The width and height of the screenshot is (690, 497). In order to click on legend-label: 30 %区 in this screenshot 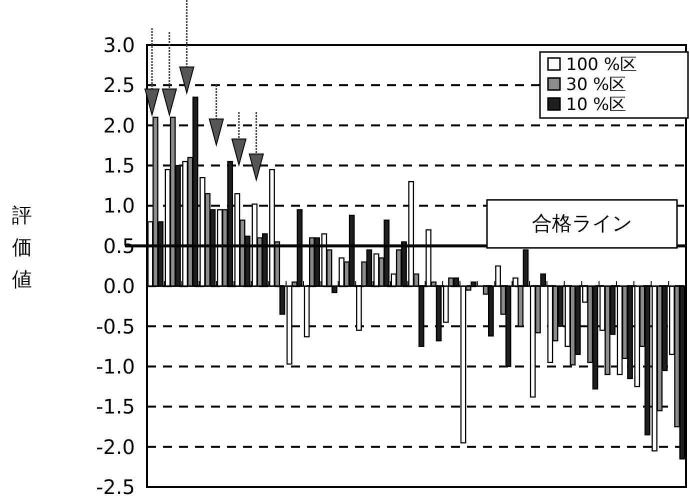, I will do `click(596, 85)`.